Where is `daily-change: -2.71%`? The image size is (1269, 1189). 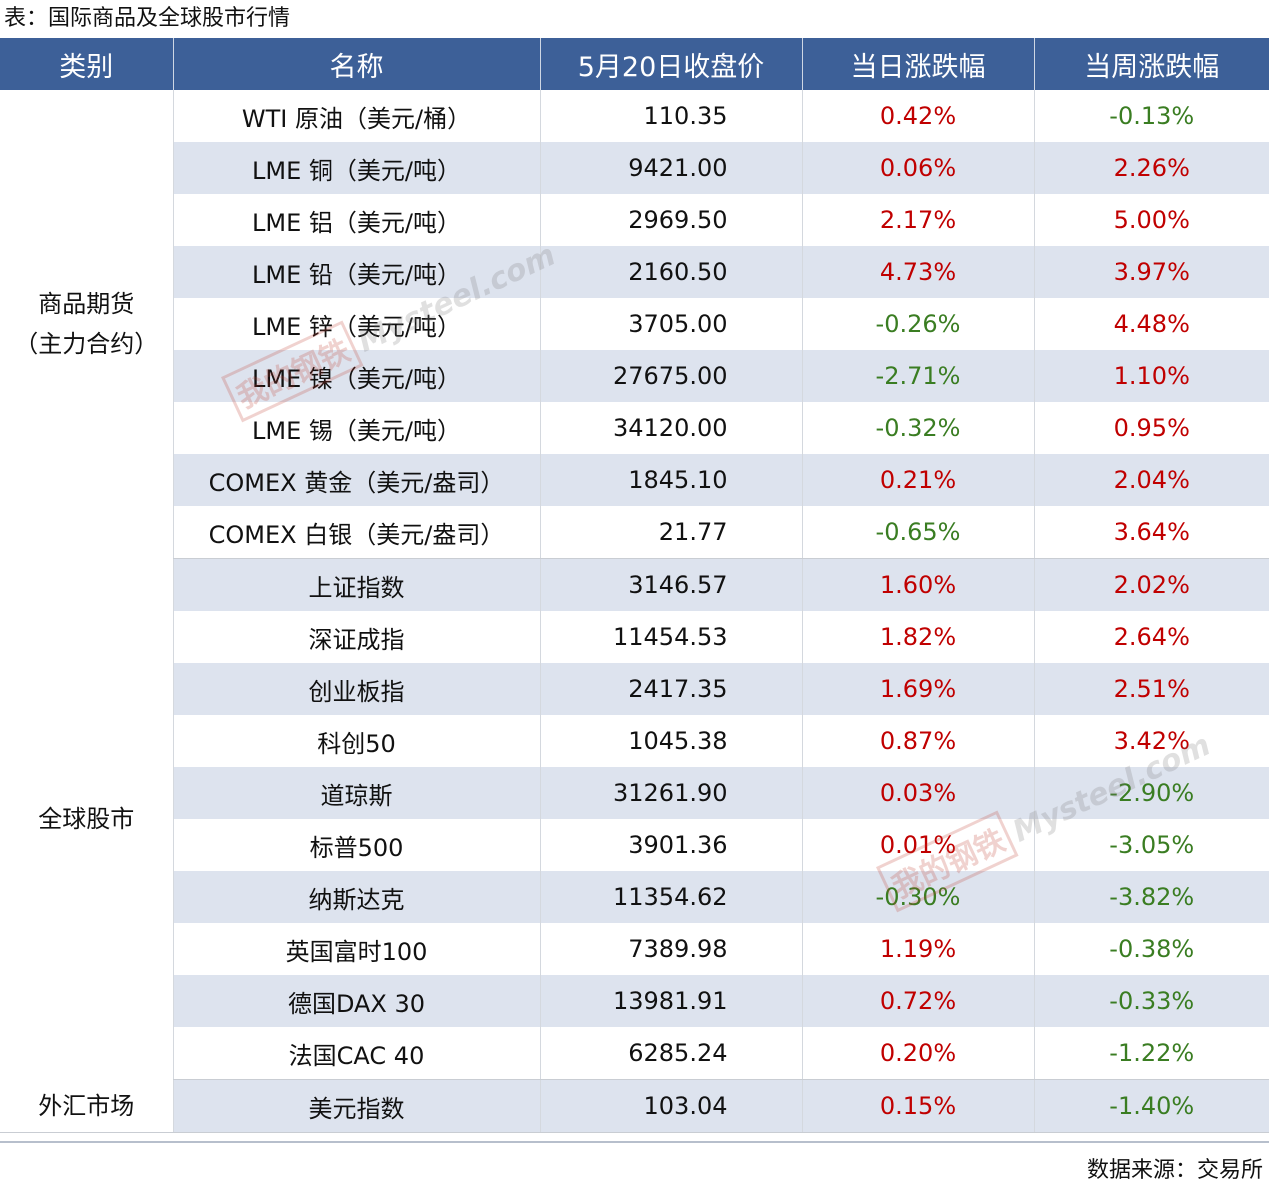
daily-change: -2.71% is located at coordinates (917, 376).